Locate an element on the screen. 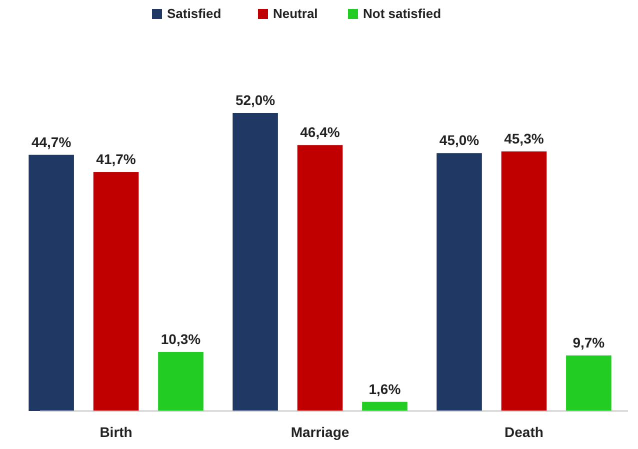 The width and height of the screenshot is (638, 449). data-label: 44,7% is located at coordinates (51, 142).